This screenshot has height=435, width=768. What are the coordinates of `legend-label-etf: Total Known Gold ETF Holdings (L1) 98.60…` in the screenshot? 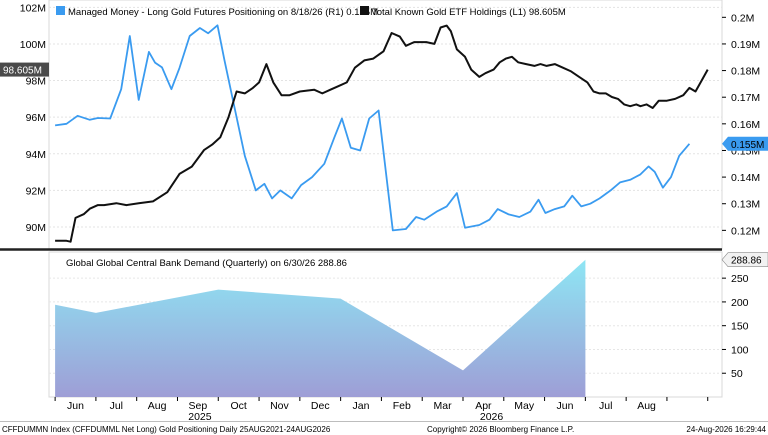 It's located at (469, 12).